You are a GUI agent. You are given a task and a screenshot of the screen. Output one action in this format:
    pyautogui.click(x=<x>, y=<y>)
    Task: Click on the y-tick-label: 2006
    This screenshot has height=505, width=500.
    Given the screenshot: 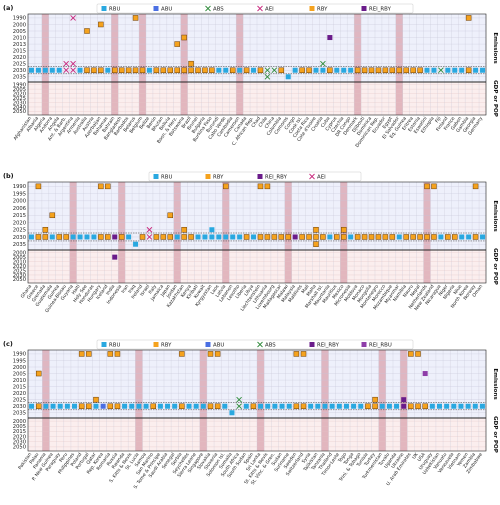 What is the action you would take?
    pyautogui.click(x=19, y=209)
    